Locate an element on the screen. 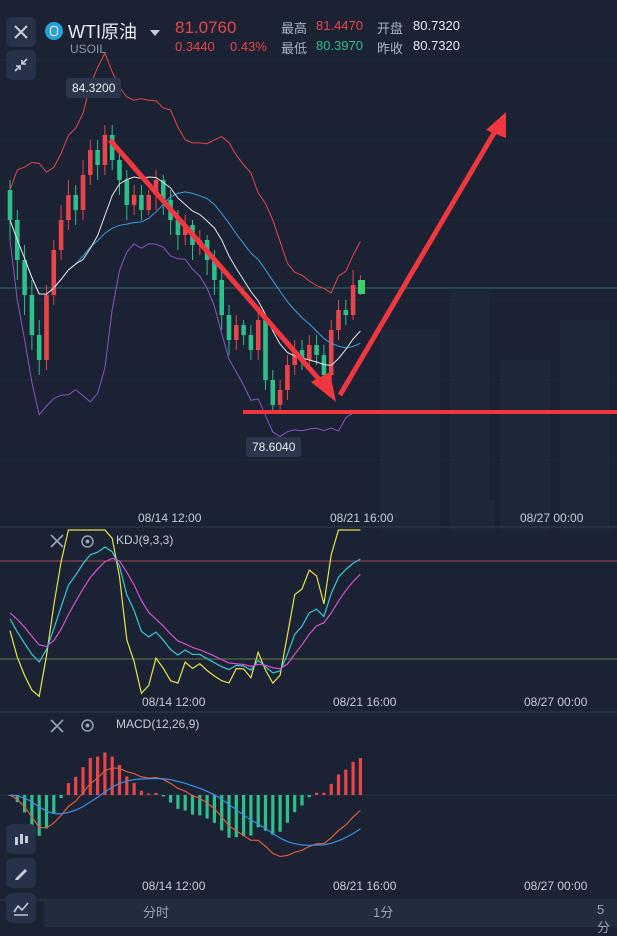  tab-bar is located at coordinates (330, 914).